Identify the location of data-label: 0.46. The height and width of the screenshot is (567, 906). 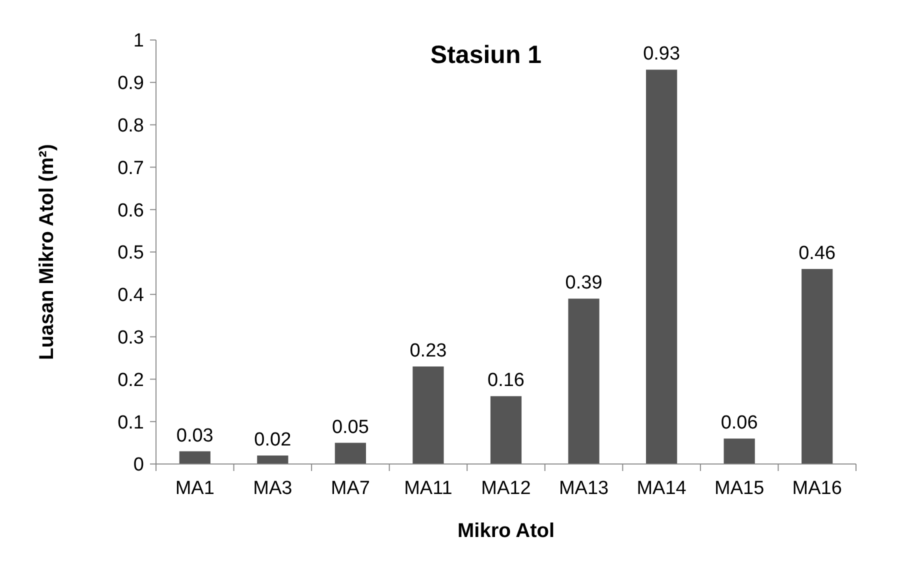
(817, 253).